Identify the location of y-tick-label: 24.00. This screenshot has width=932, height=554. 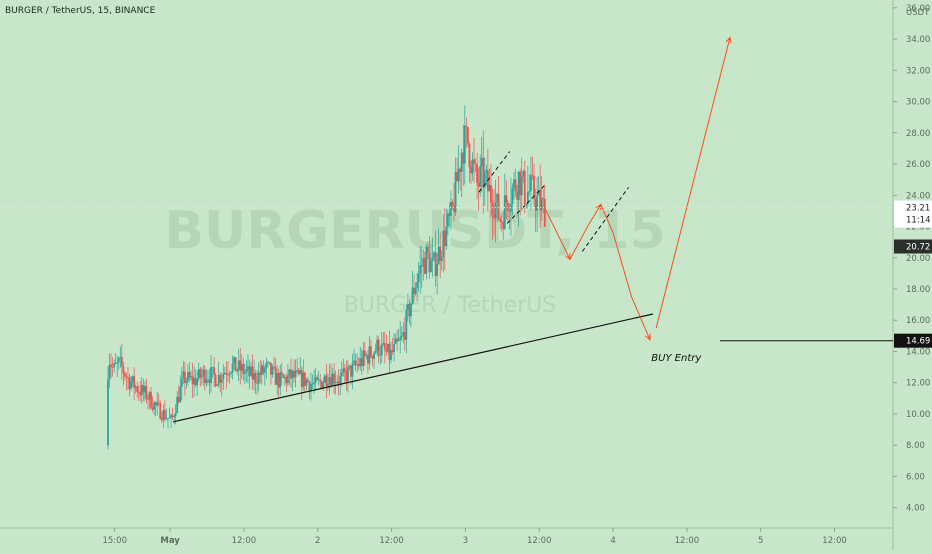
(918, 196).